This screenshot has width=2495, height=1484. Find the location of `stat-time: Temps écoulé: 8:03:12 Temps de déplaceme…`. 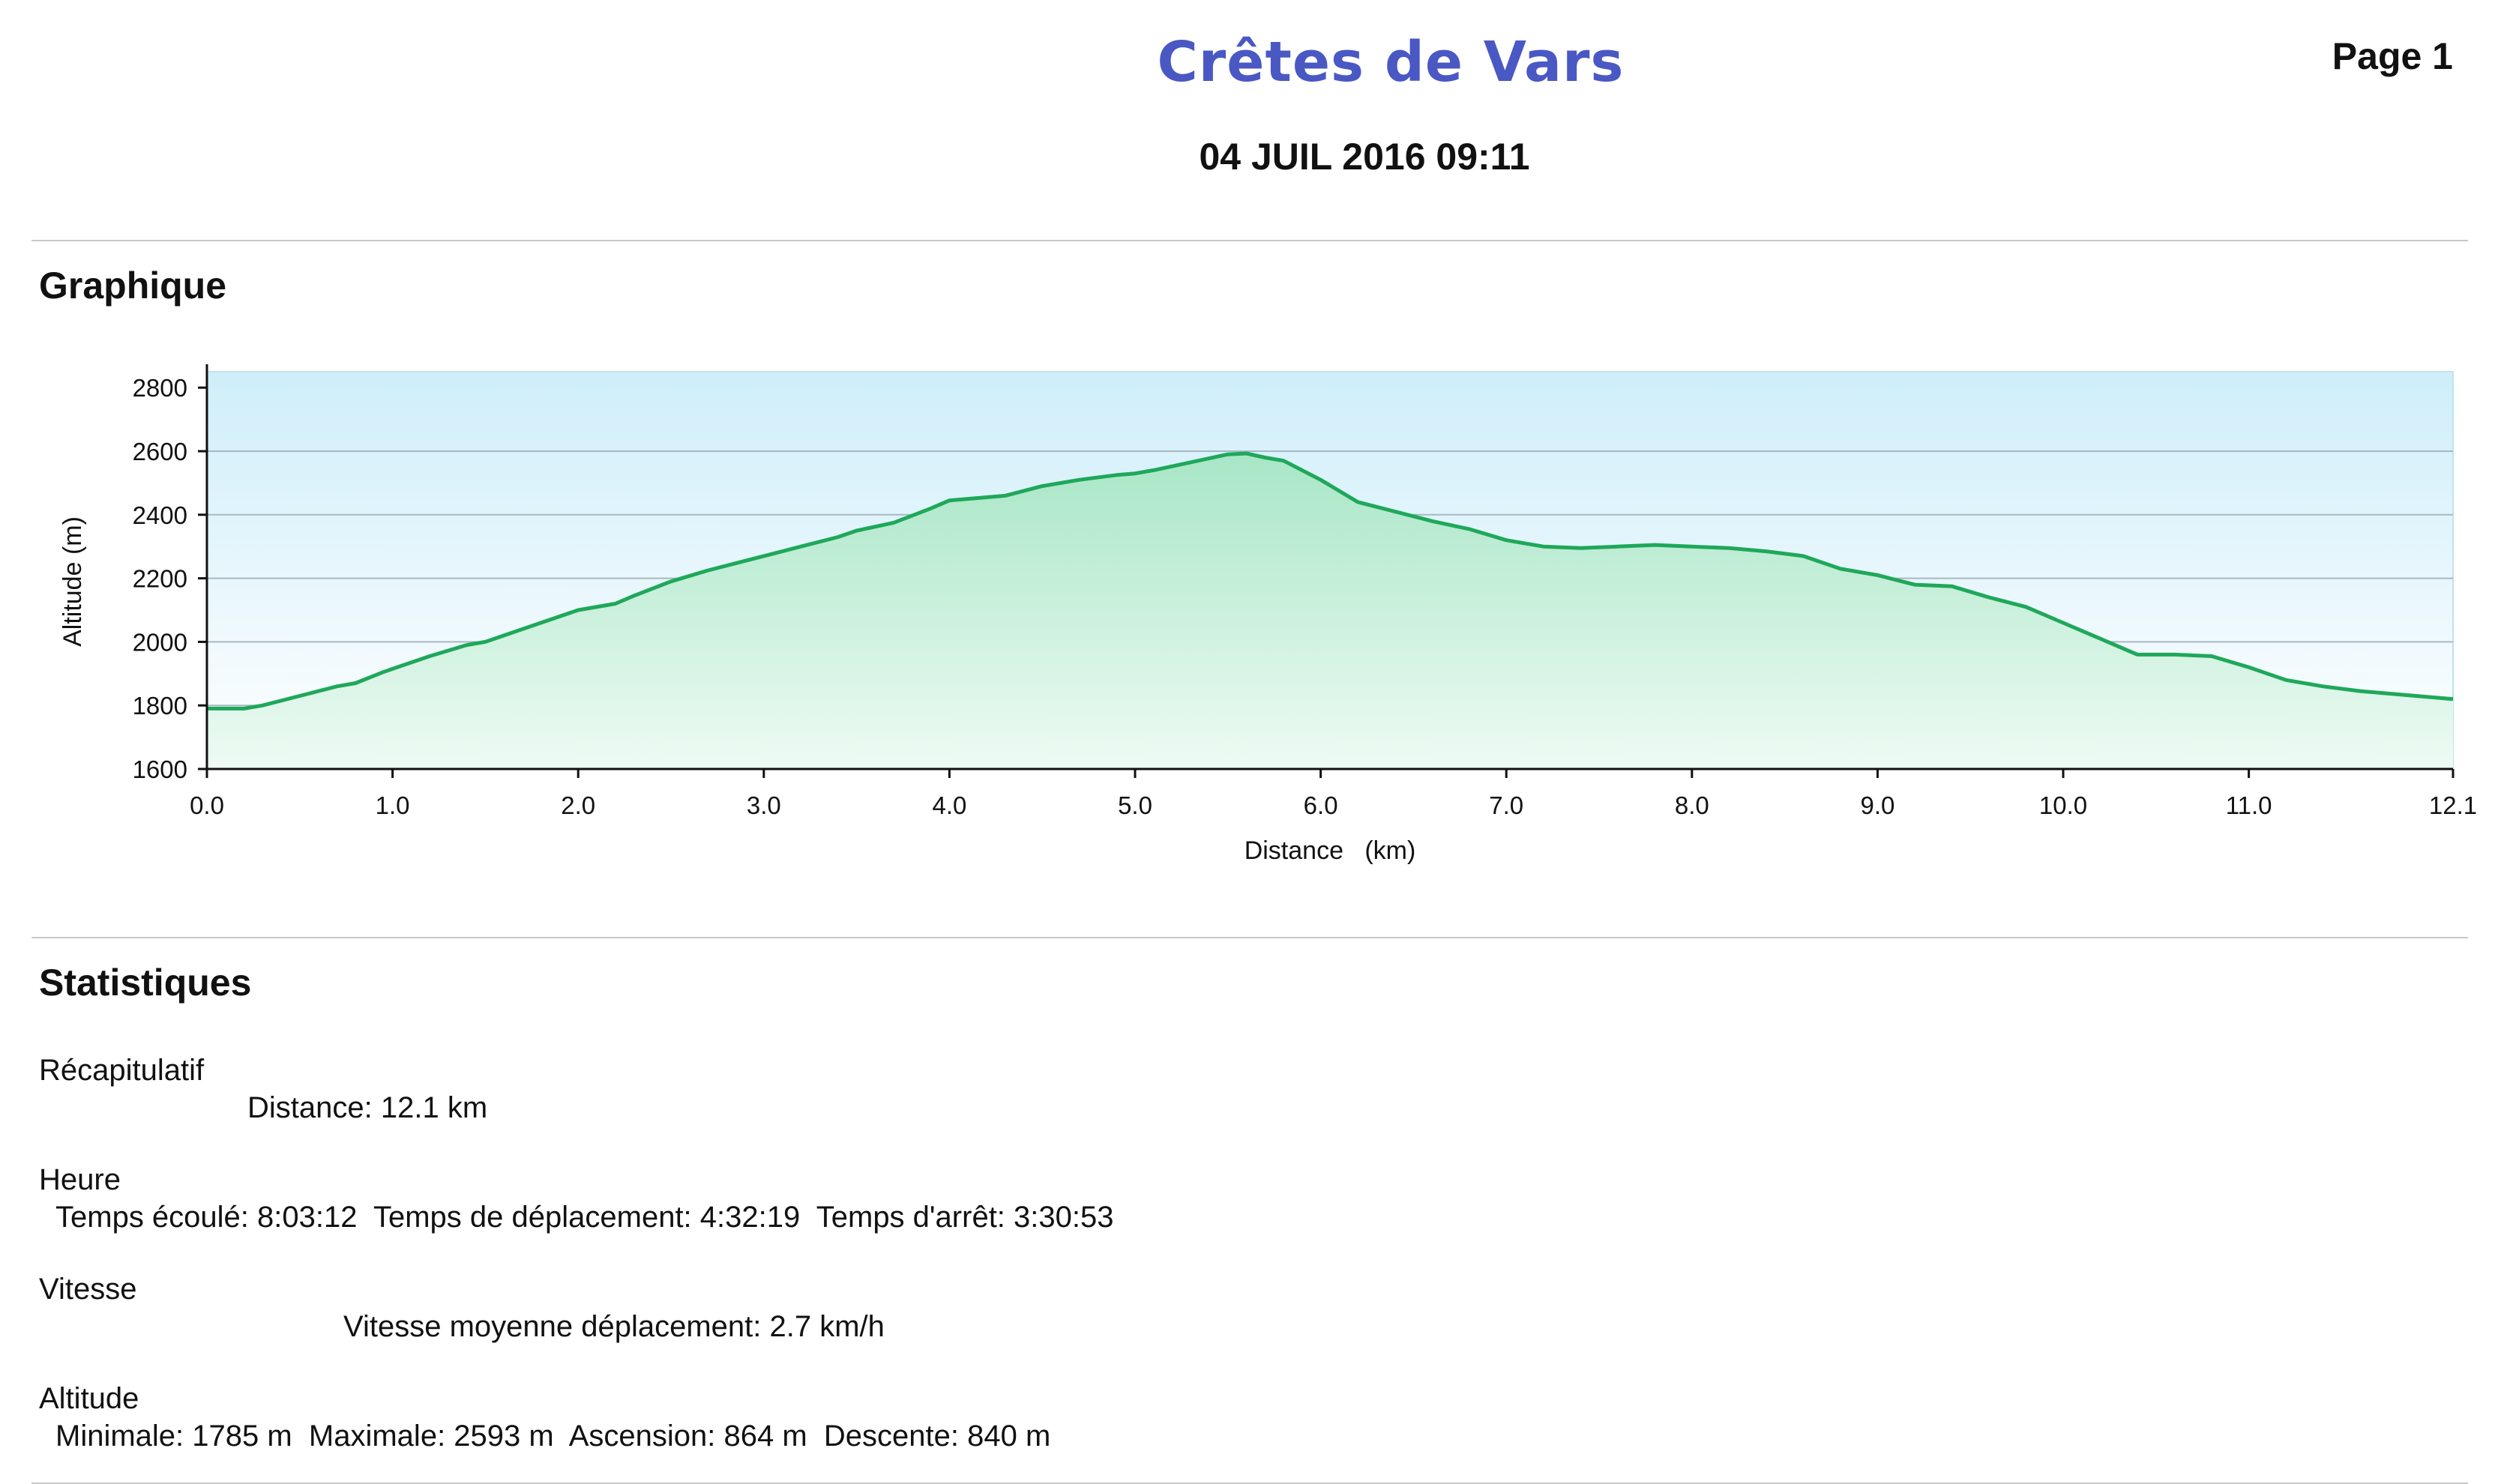

stat-time: Temps écoulé: 8:03:12 Temps de déplaceme… is located at coordinates (584, 1218).